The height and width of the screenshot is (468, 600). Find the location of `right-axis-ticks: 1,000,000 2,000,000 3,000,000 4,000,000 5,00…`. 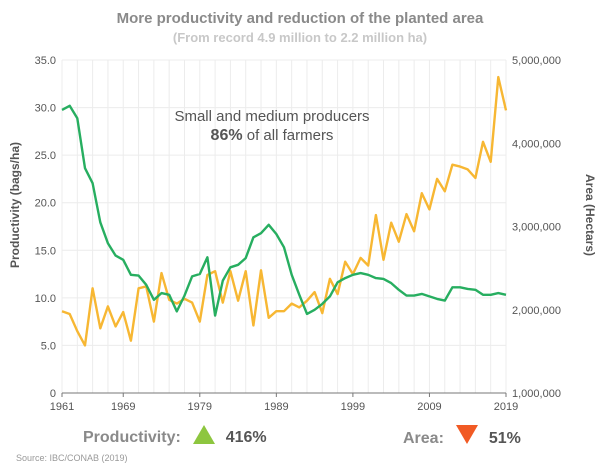

right-axis-ticks: 1,000,000 2,000,000 3,000,000 4,000,000 5,00… is located at coordinates (536, 227).